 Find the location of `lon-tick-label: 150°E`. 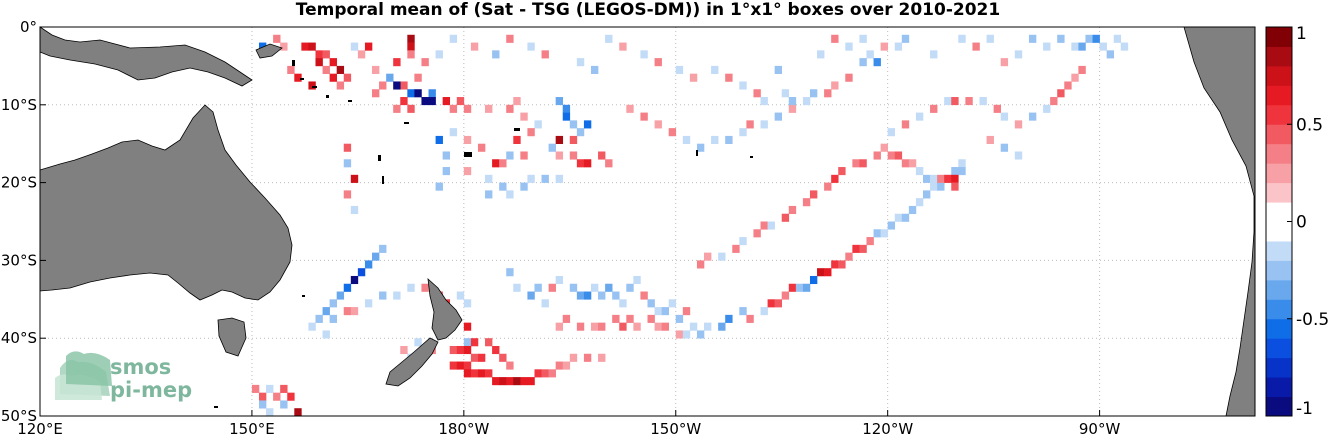

lon-tick-label: 150°E is located at coordinates (252, 429).